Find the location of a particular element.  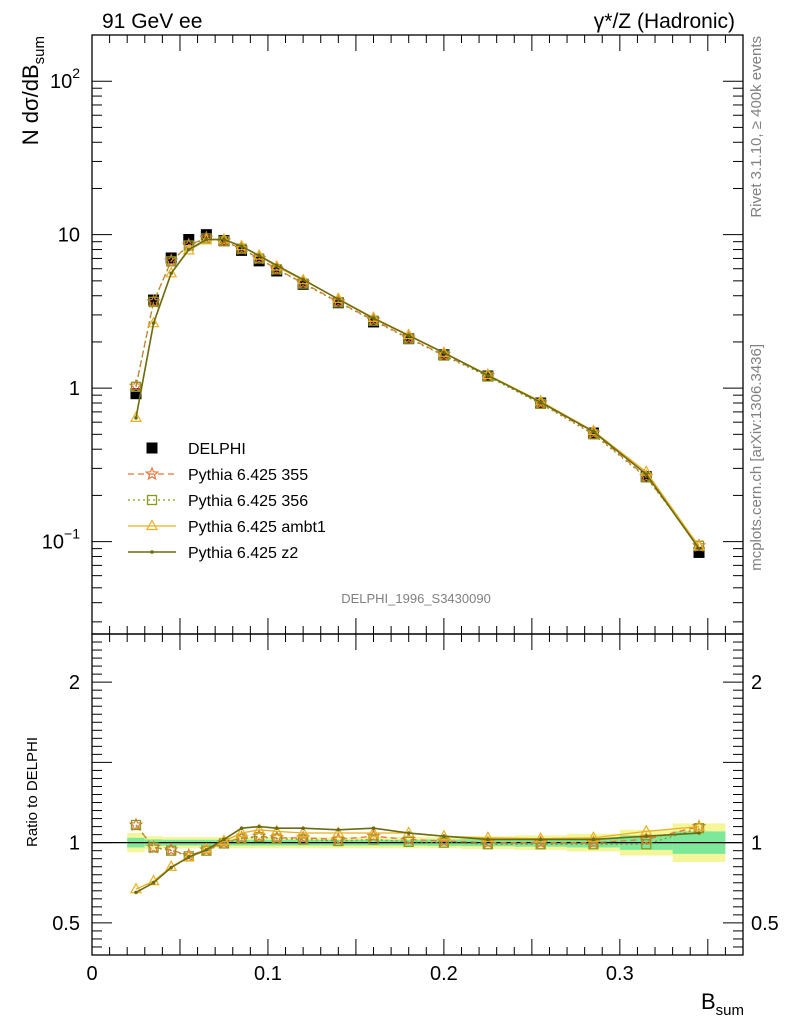

y-tick-label: 10² is located at coordinates (65, 79).